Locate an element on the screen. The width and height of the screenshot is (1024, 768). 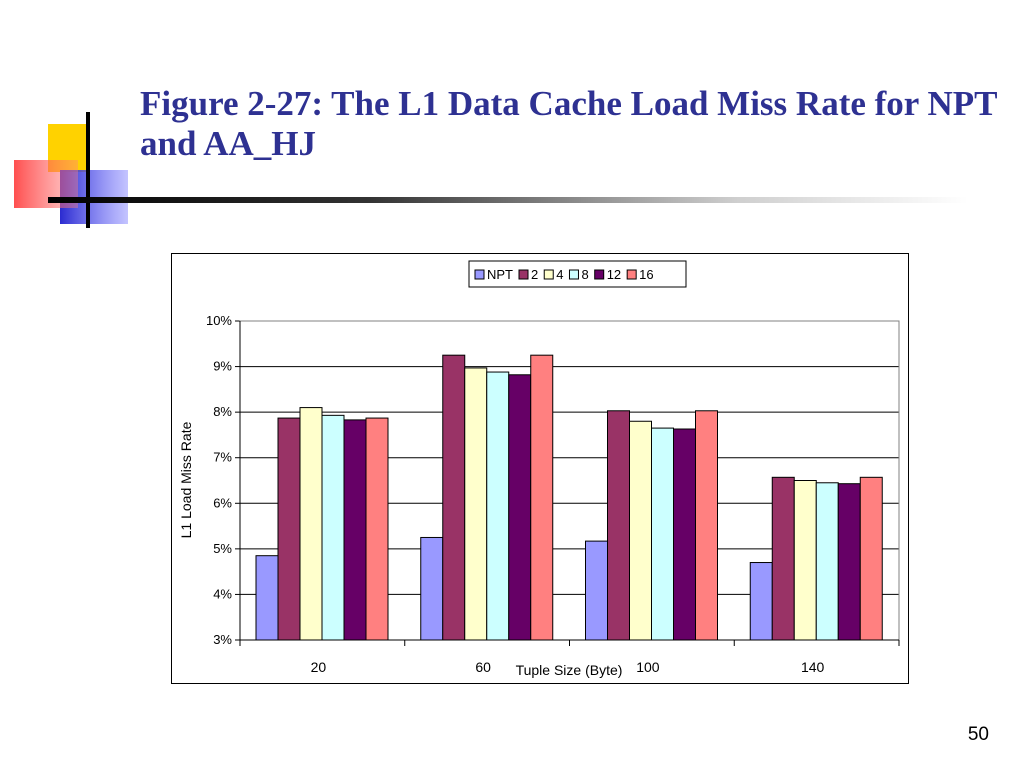
y-tick-label: 9% is located at coordinates (222, 366).